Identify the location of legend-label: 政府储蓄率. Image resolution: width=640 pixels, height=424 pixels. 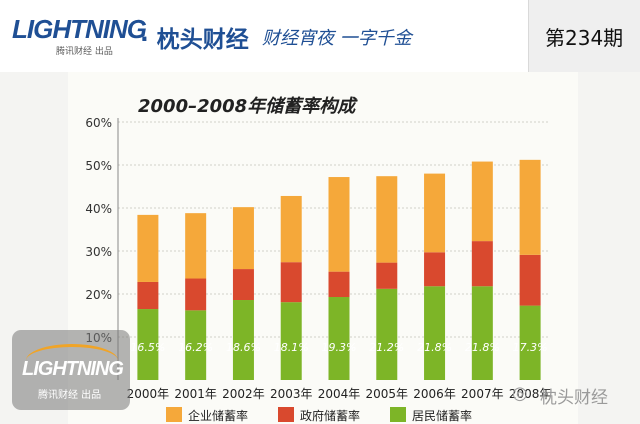
(330, 415).